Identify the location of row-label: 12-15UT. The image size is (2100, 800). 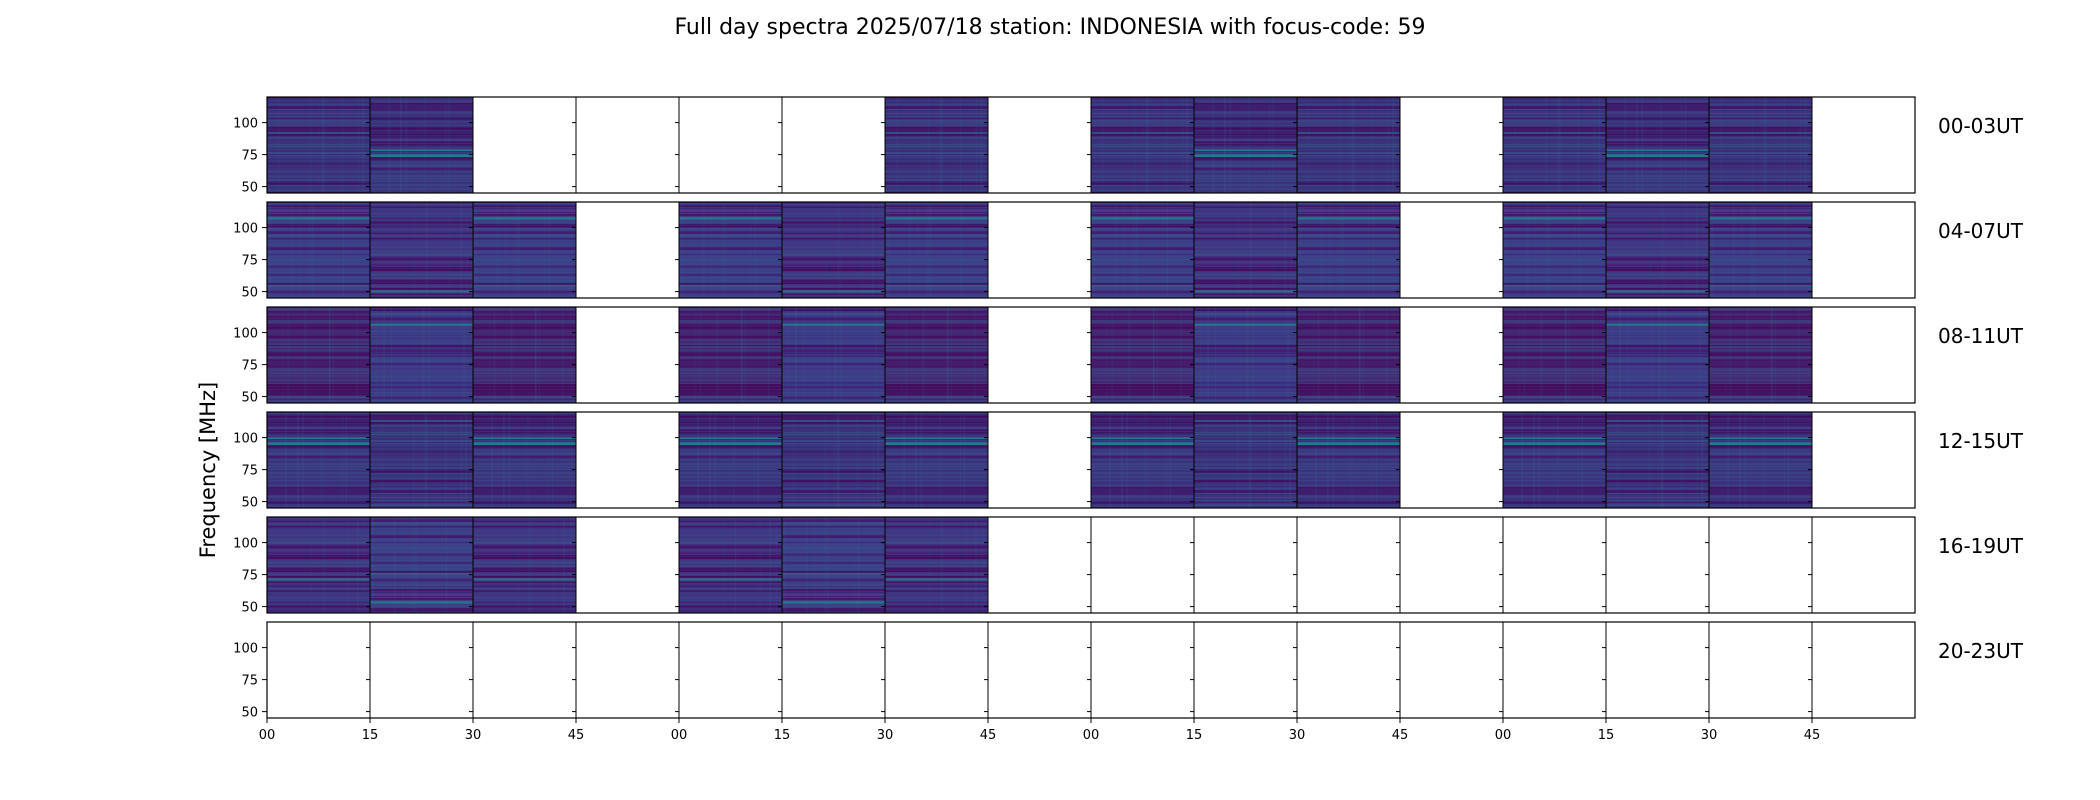
(1981, 441).